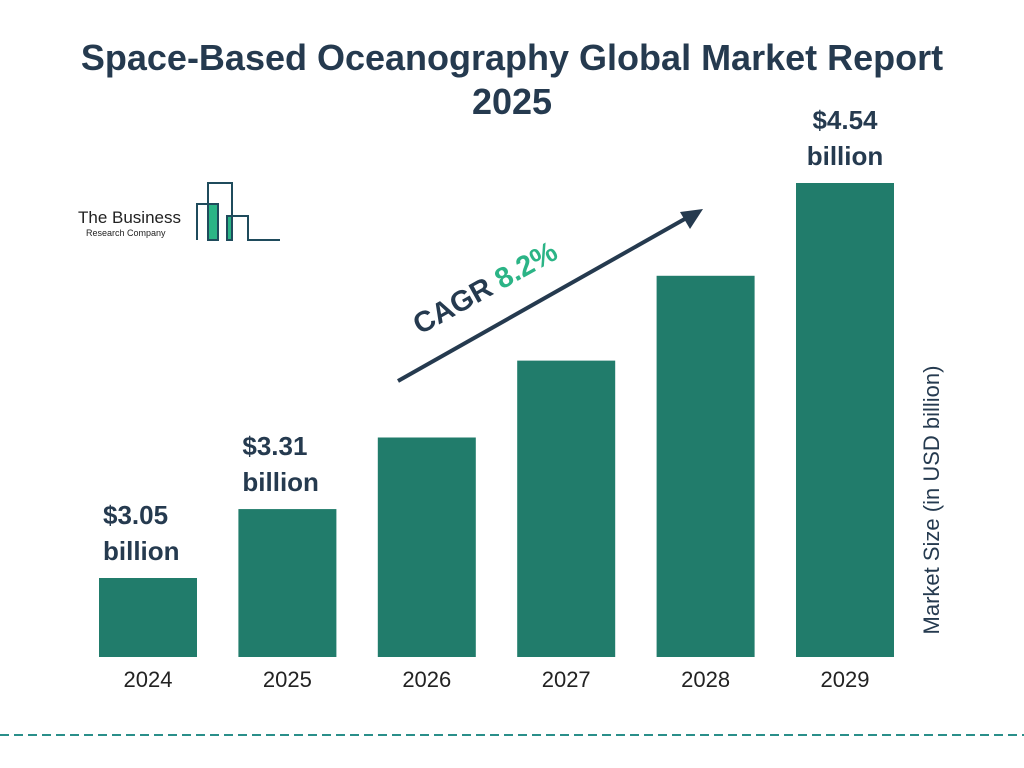  Describe the element at coordinates (148, 679) in the screenshot. I see `x-tick-label: 2024` at that location.